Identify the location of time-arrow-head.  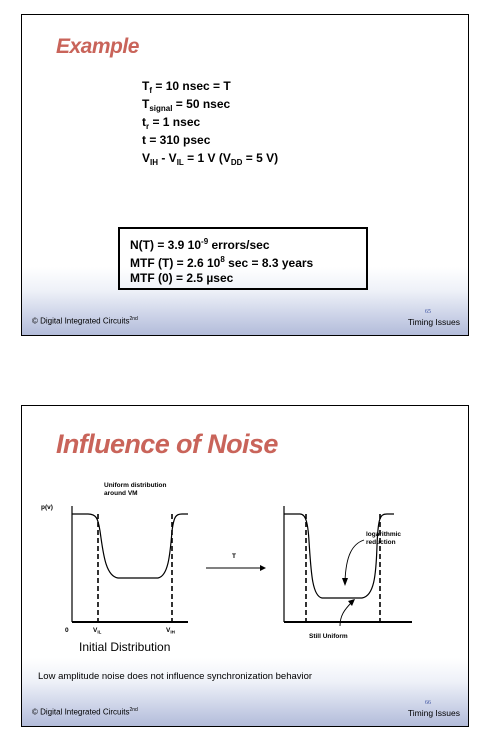
(263, 568).